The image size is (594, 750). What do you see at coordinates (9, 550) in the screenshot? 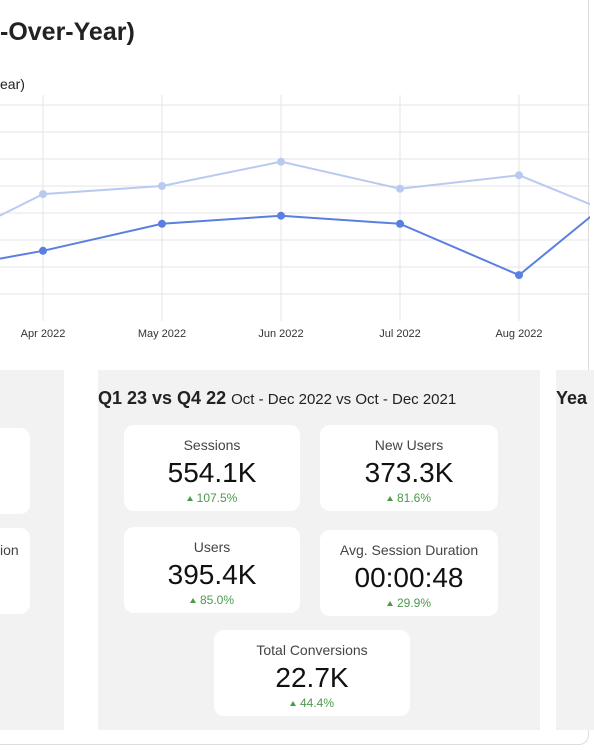
I see `kpi-label: ion` at bounding box center [9, 550].